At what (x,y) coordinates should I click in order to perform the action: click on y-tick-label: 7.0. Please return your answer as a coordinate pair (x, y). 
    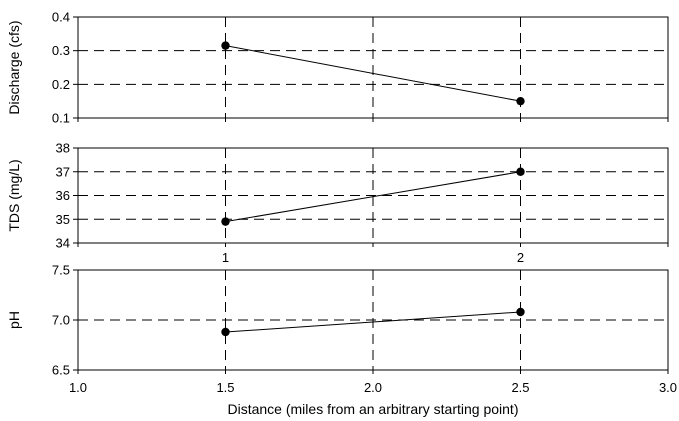
    Looking at the image, I should click on (61, 320).